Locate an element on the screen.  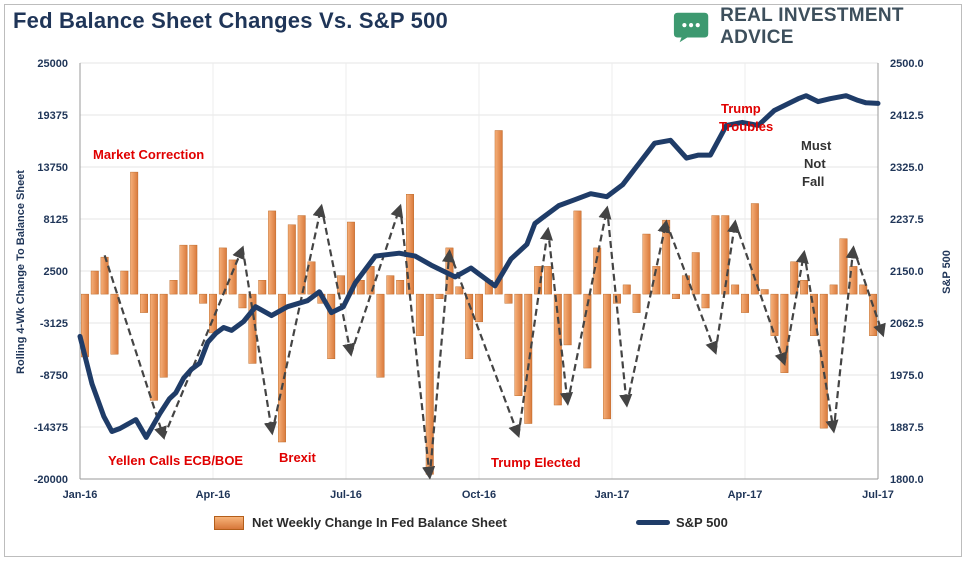
right-tick-label: 2500.0 is located at coordinates (907, 64).